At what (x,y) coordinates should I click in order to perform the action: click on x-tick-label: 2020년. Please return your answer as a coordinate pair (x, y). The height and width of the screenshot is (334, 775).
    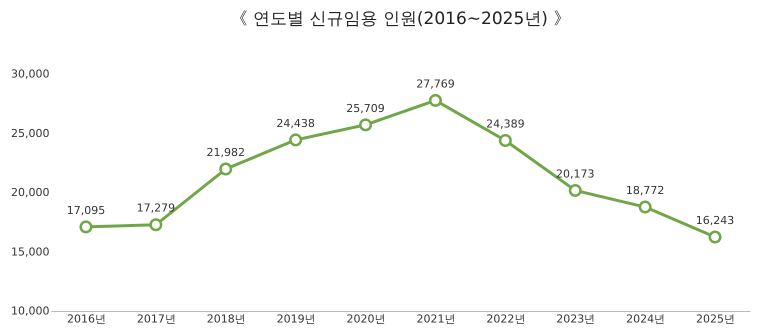
    Looking at the image, I should click on (366, 319).